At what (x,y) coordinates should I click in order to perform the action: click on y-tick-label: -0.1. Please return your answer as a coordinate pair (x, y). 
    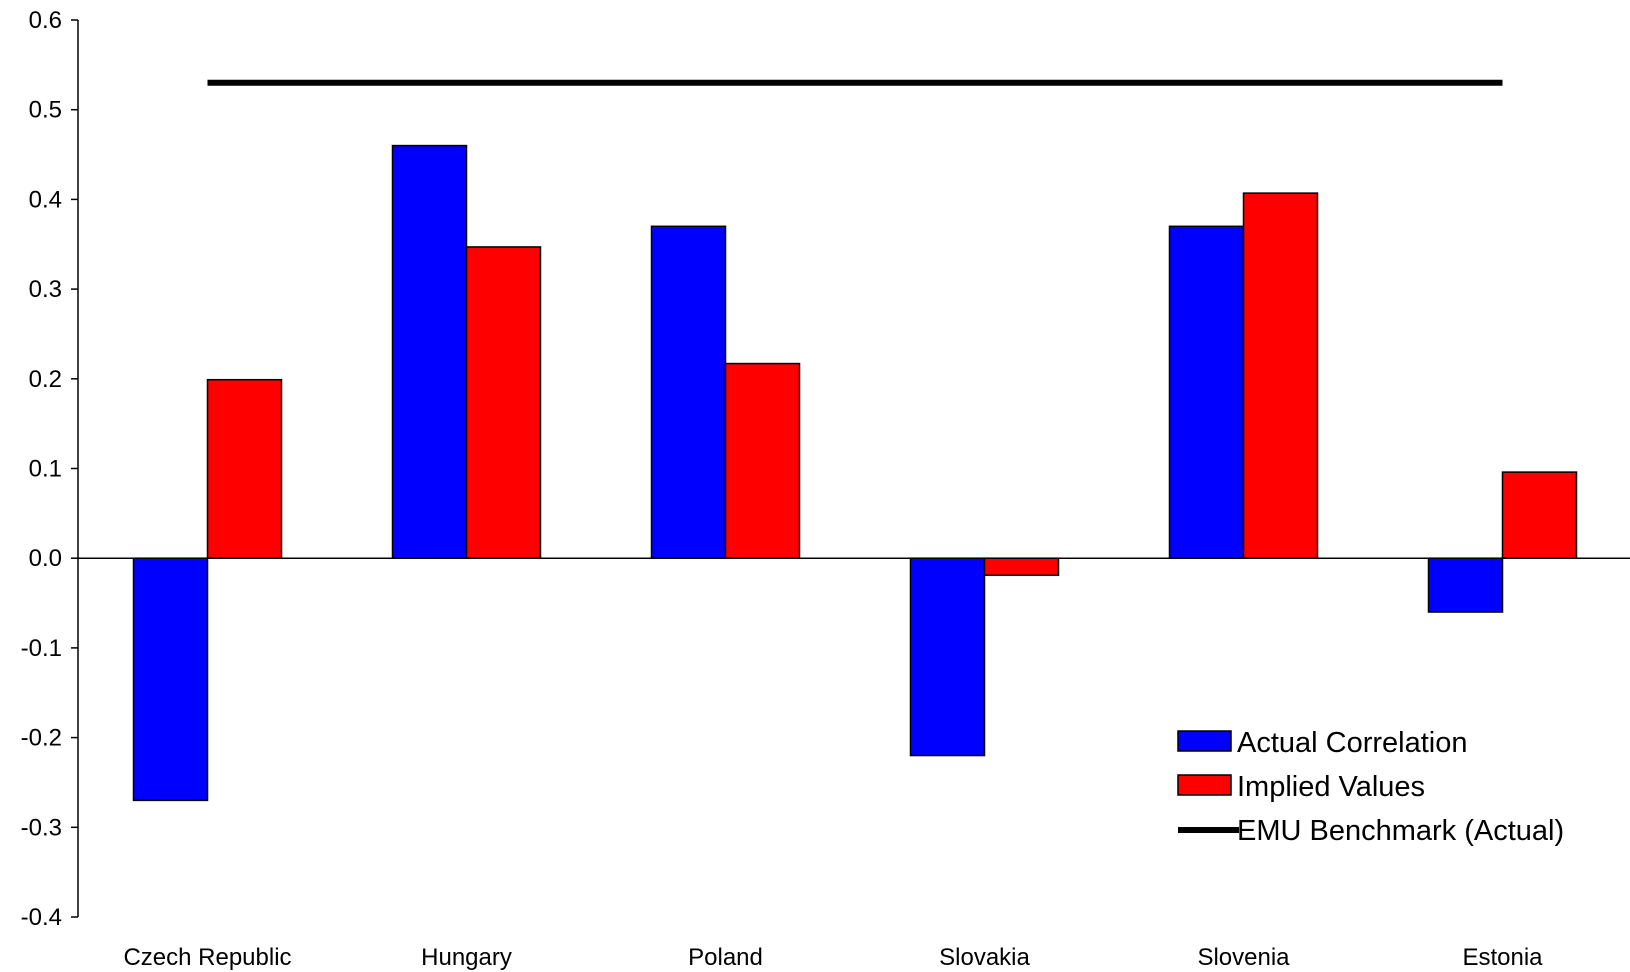
    Looking at the image, I should click on (41, 648).